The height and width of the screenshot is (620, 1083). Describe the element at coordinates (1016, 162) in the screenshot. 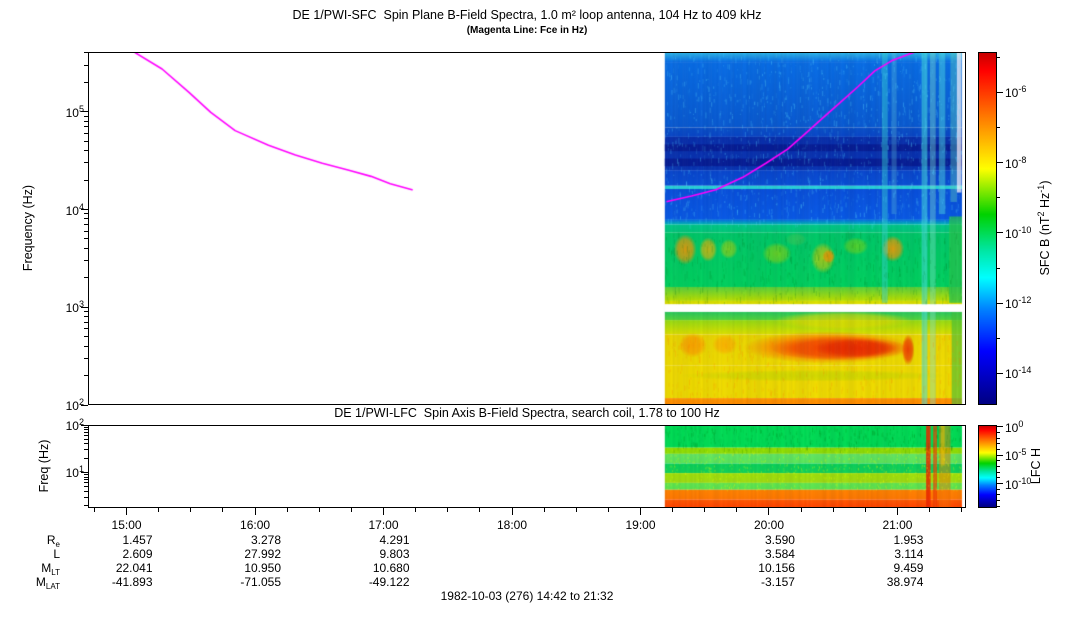

I see `colorbar-tick-label: 10⁻⁸` at that location.